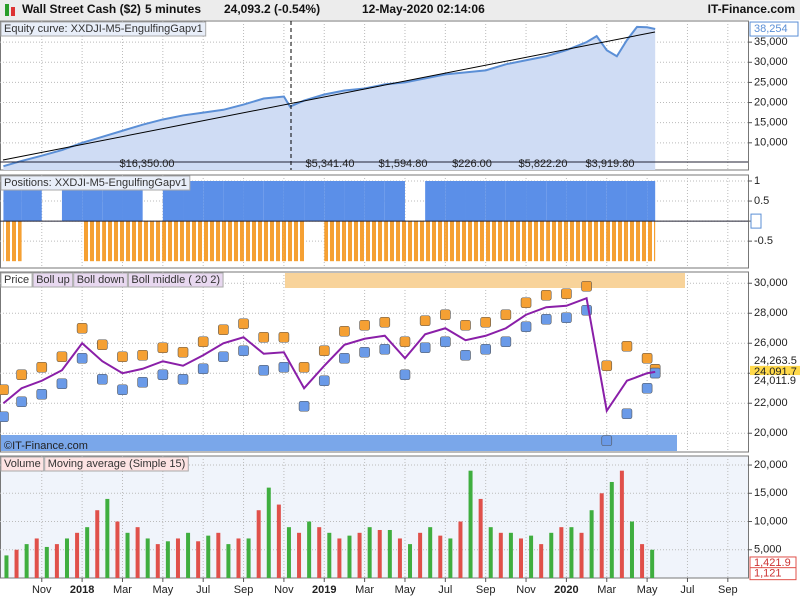 The image size is (800, 605). What do you see at coordinates (775, 361) in the screenshot?
I see `last-value: 24,263.5` at bounding box center [775, 361].